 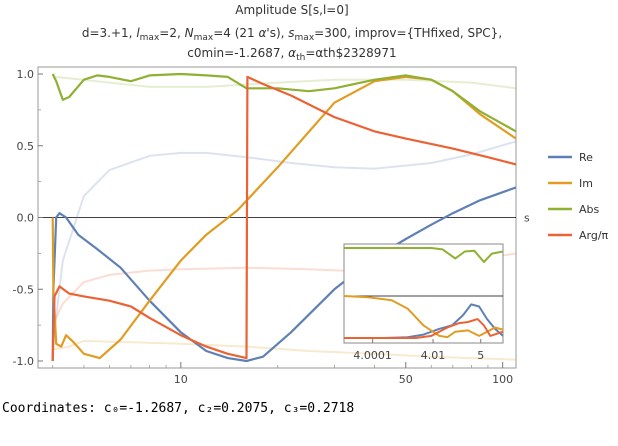 What do you see at coordinates (527, 218) in the screenshot?
I see `x-axis-label: s` at bounding box center [527, 218].